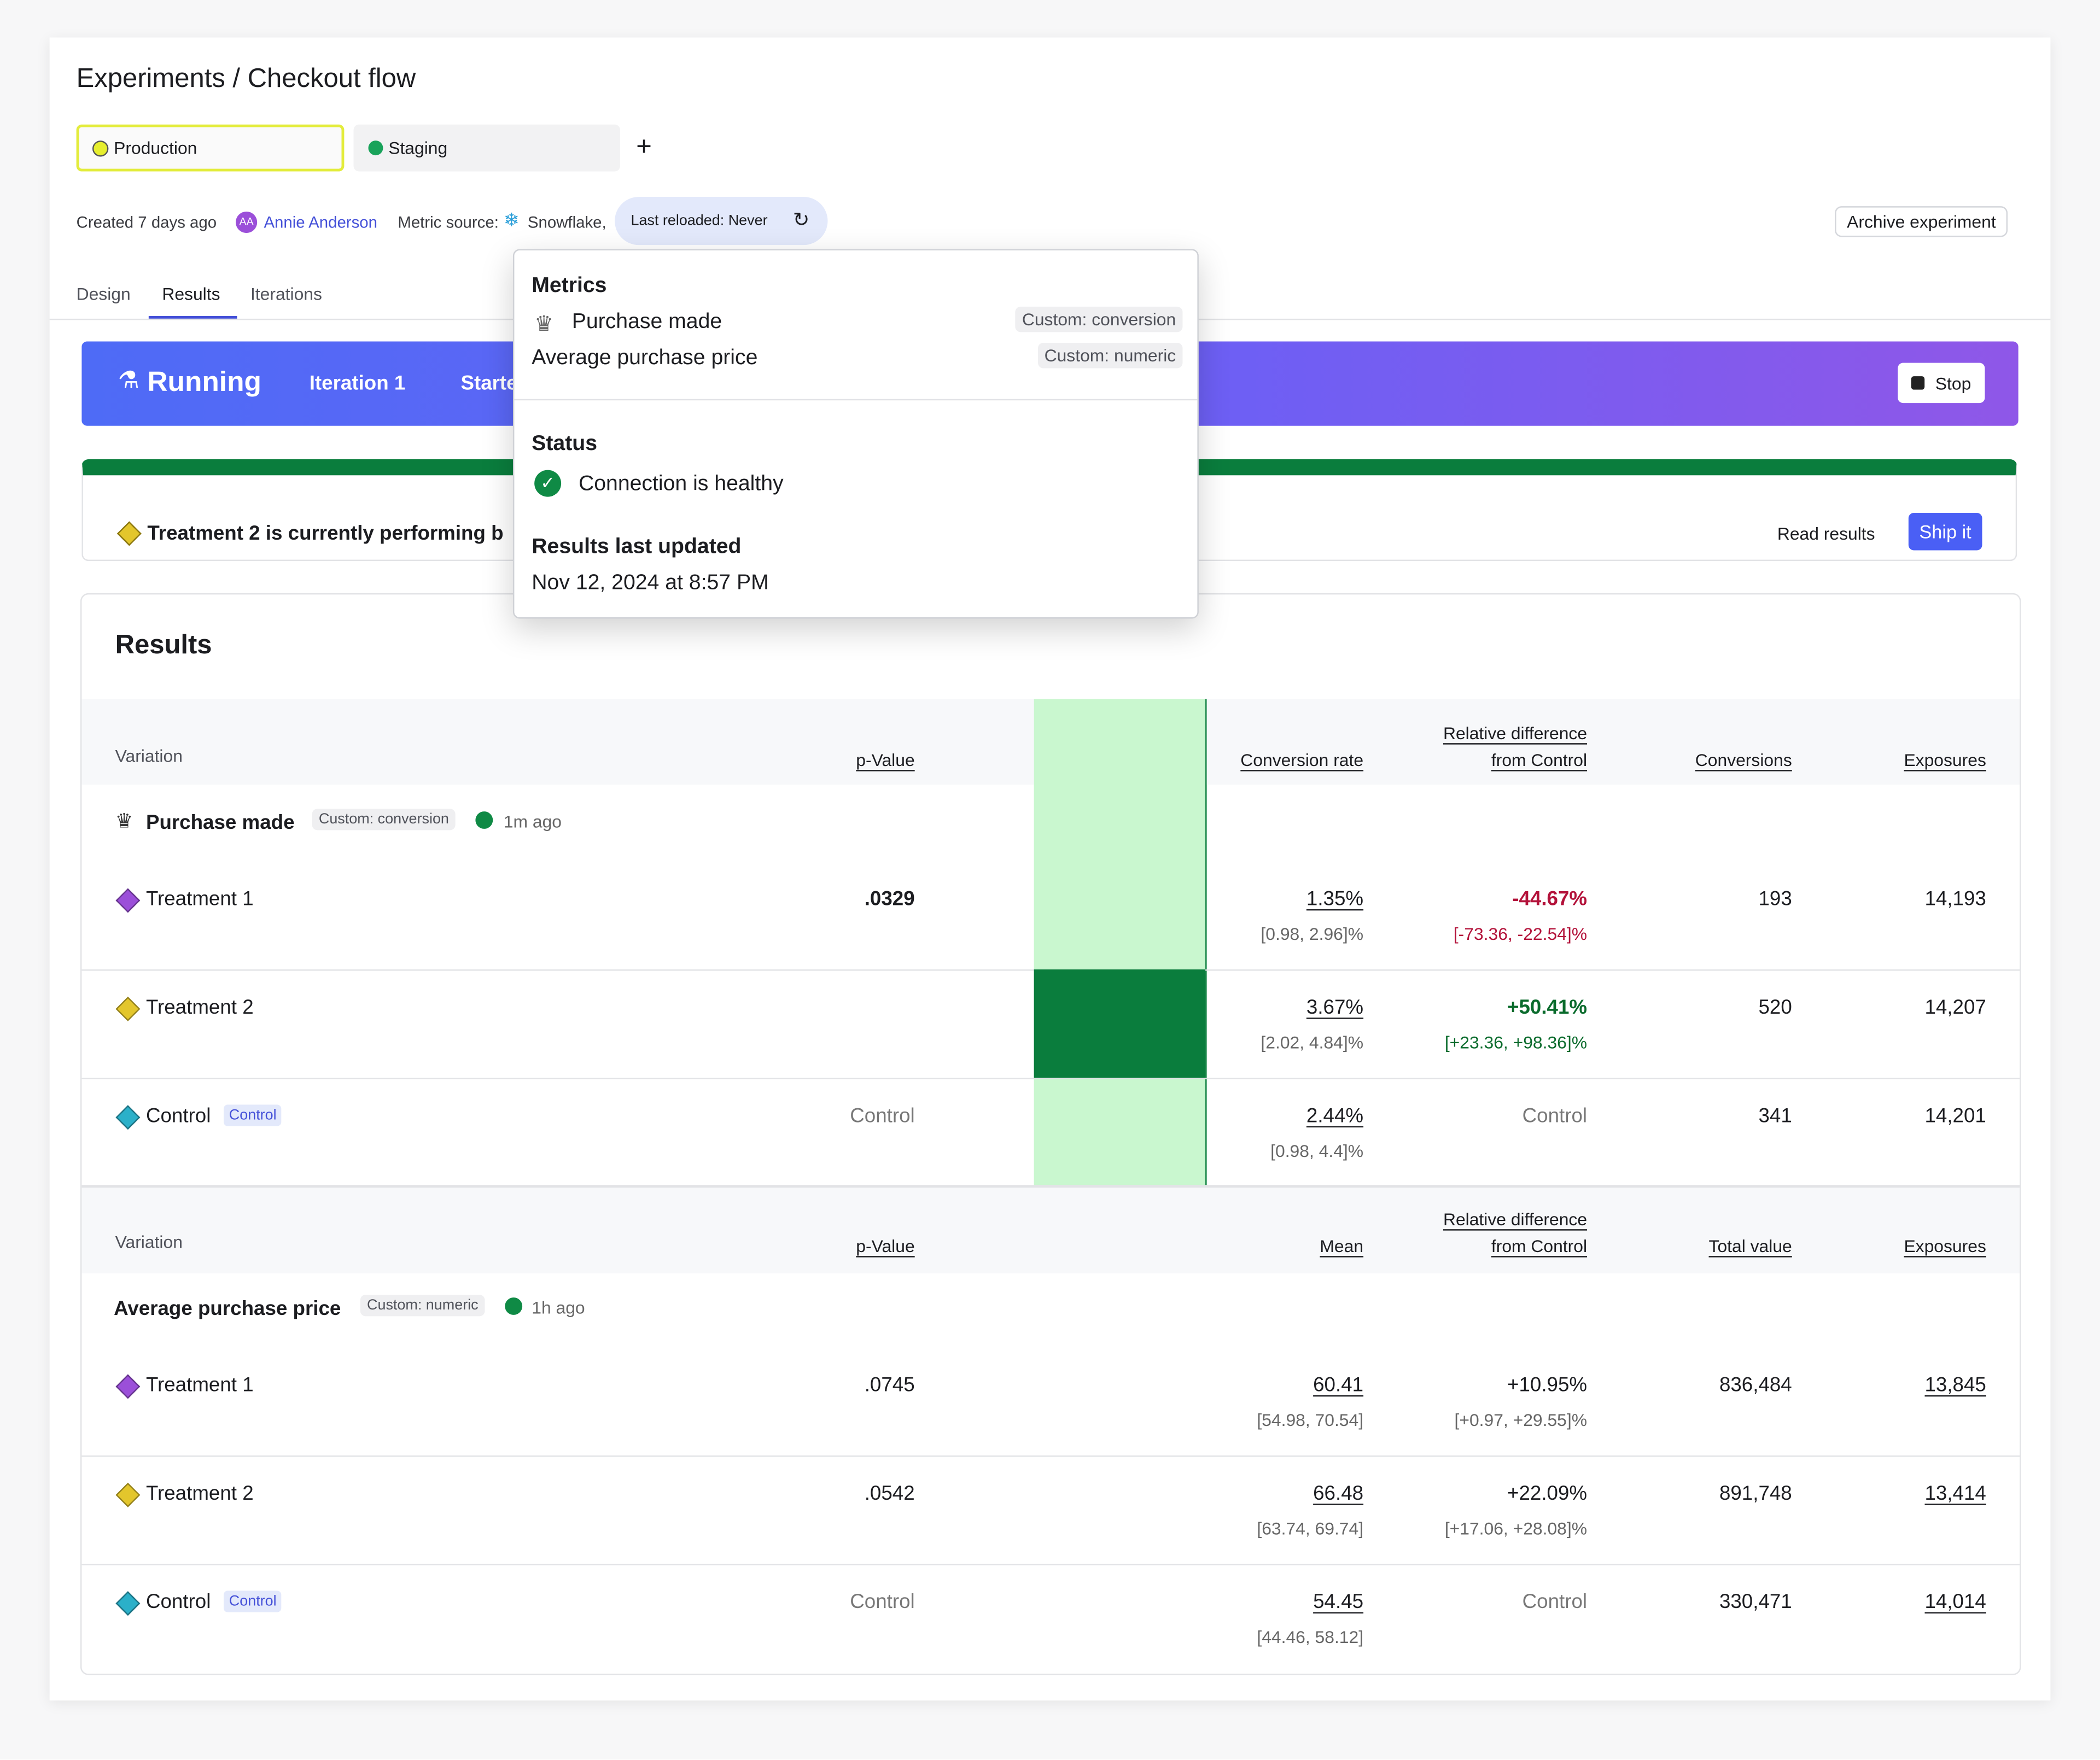  I want to click on popover-heading: Results last updated, so click(637, 547).